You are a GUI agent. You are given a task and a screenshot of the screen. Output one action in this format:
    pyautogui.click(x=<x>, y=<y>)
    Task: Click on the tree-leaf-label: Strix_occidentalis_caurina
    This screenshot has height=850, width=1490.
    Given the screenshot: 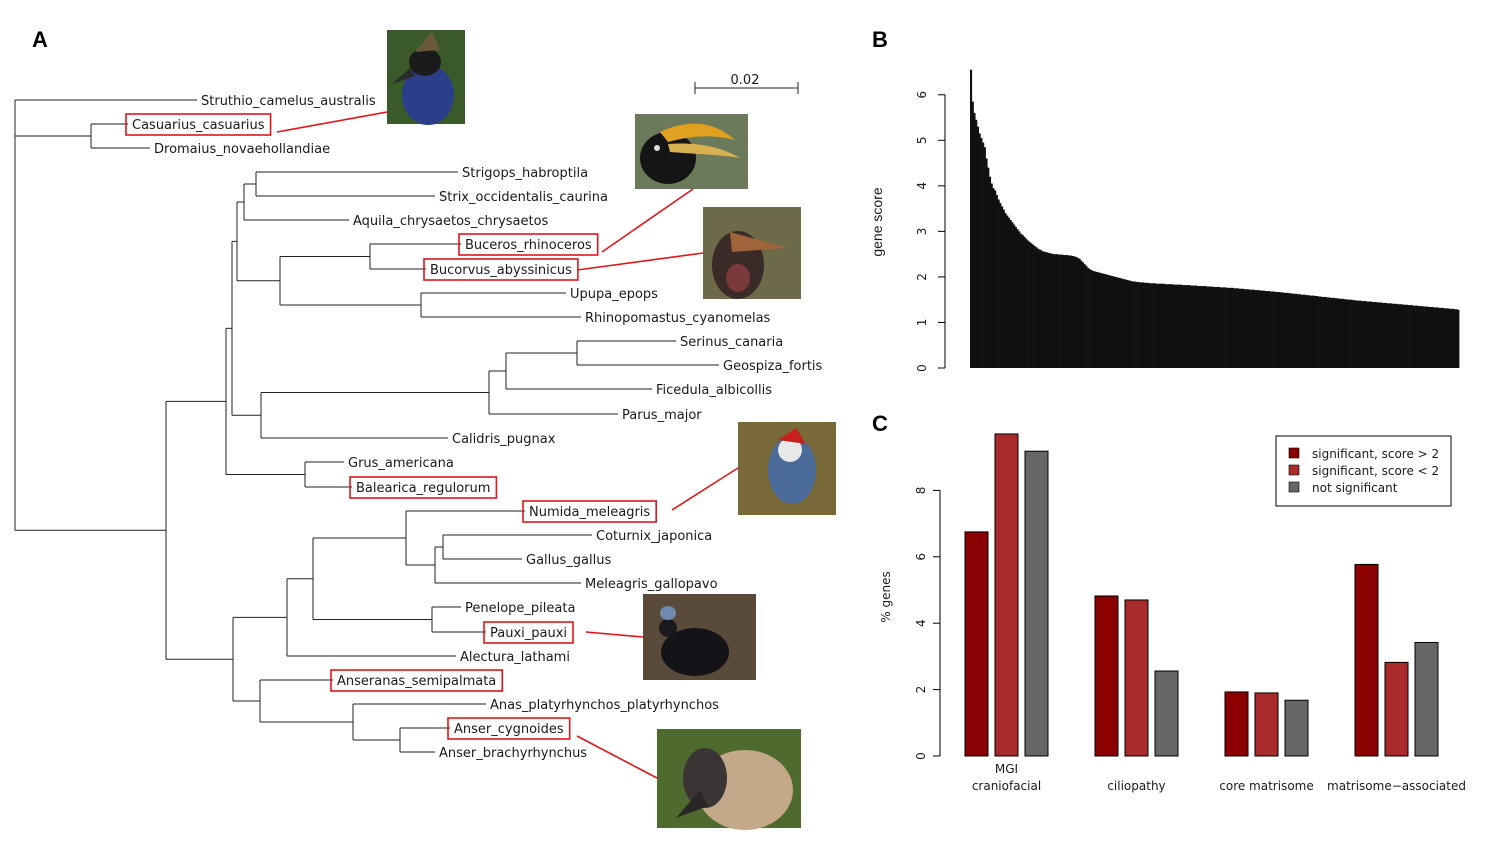 What is the action you would take?
    pyautogui.click(x=523, y=197)
    